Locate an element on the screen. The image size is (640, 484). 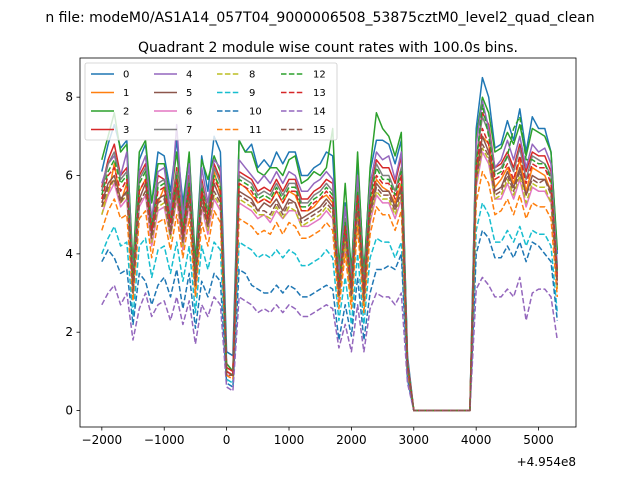
x-tick-label: 1000 is located at coordinates (289, 440).